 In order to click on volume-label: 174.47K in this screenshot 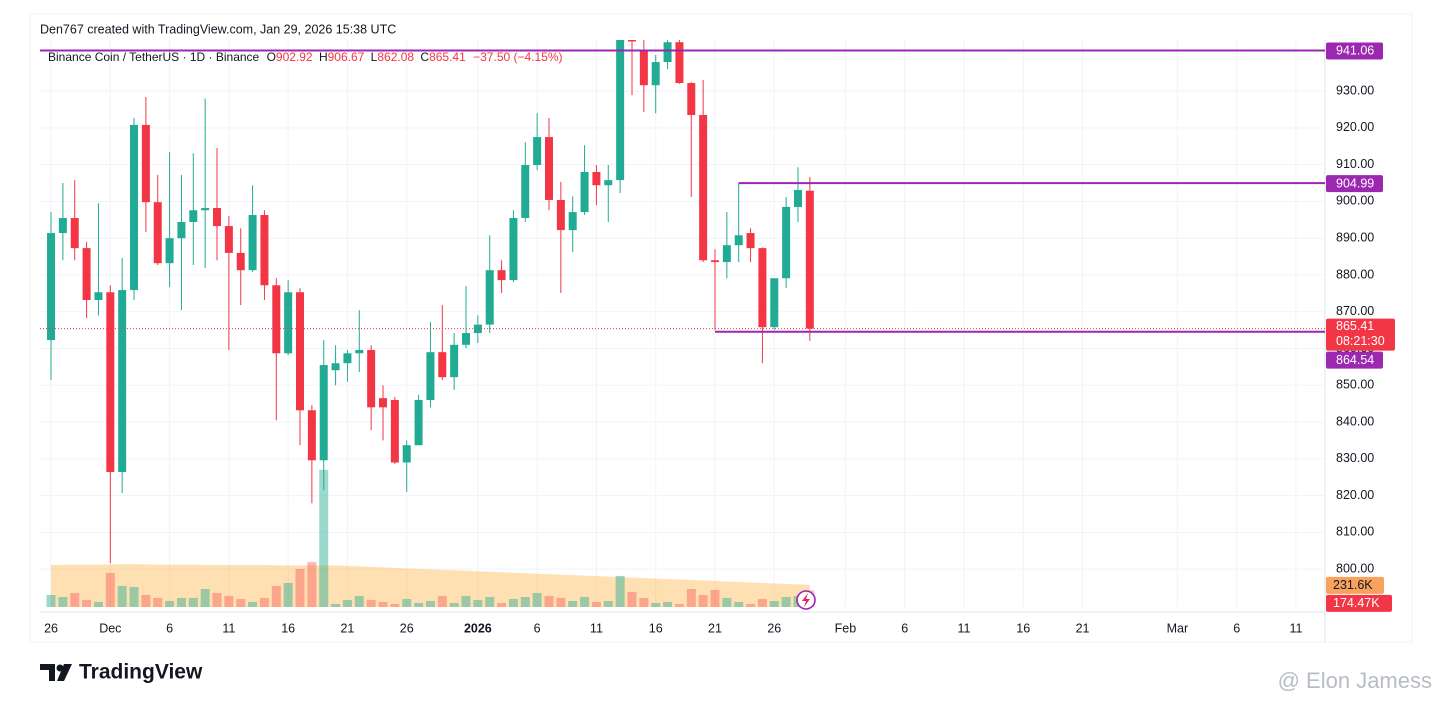, I will do `click(1356, 603)`.